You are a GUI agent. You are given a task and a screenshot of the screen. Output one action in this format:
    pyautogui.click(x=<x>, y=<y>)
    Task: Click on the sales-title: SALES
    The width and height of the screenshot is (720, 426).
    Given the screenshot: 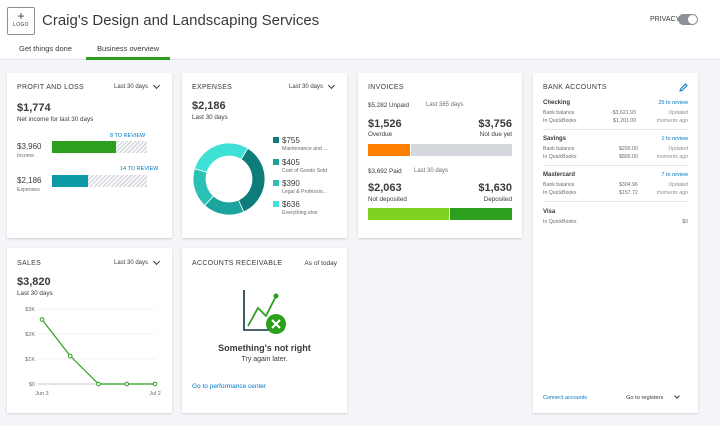 What is the action you would take?
    pyautogui.click(x=29, y=263)
    